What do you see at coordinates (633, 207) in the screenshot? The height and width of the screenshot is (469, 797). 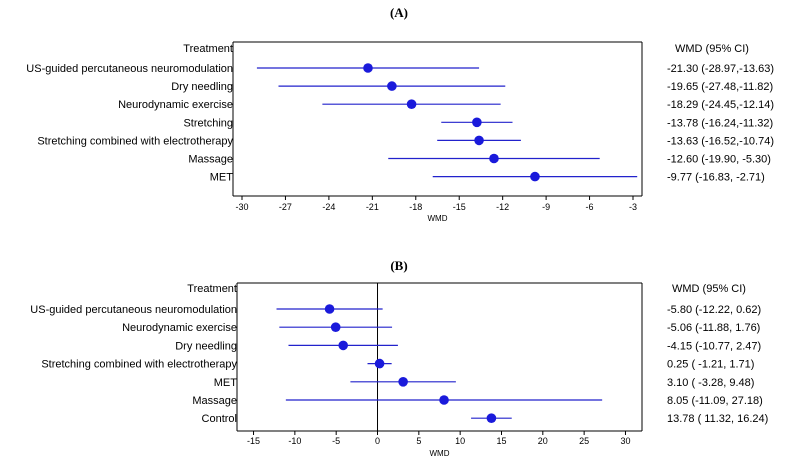 I see `panel-a-tick-label: -3` at bounding box center [633, 207].